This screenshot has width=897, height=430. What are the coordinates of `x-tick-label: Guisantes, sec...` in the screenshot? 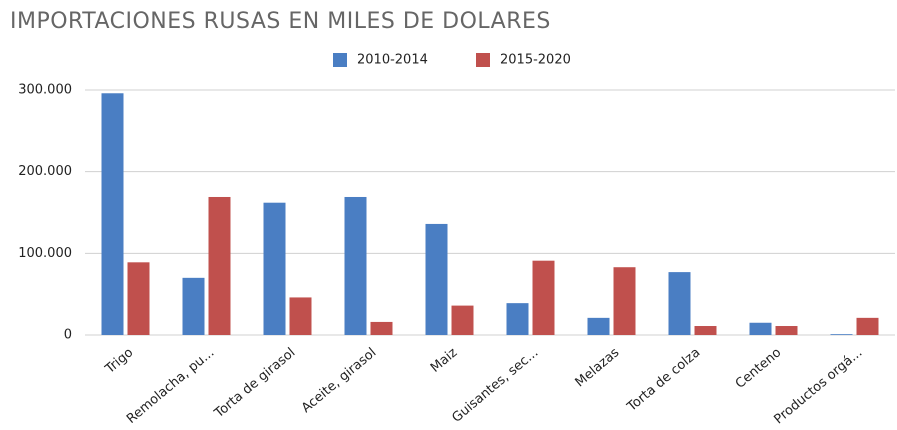 It's located at (495, 385).